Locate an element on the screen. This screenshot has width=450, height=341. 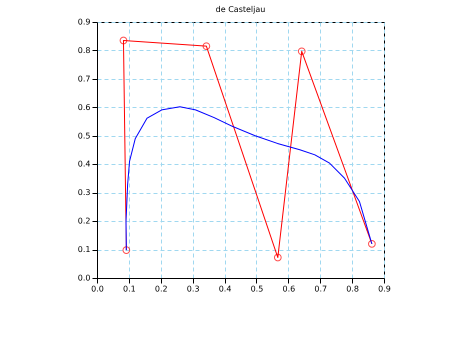
y-tick-label: 0.8 is located at coordinates (84, 50).